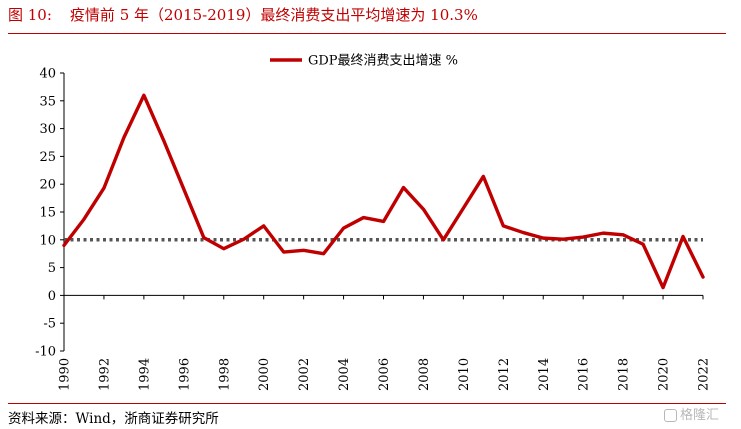  I want to click on x-tick-label: 2022, so click(704, 374).